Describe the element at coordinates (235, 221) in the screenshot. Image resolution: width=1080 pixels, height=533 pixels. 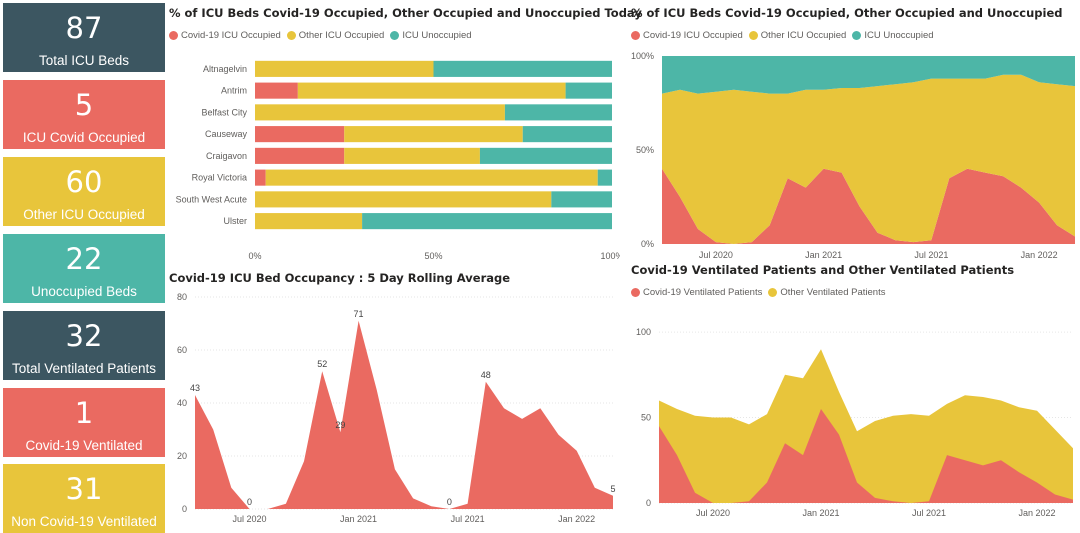
I see `category-label: Ulster` at that location.